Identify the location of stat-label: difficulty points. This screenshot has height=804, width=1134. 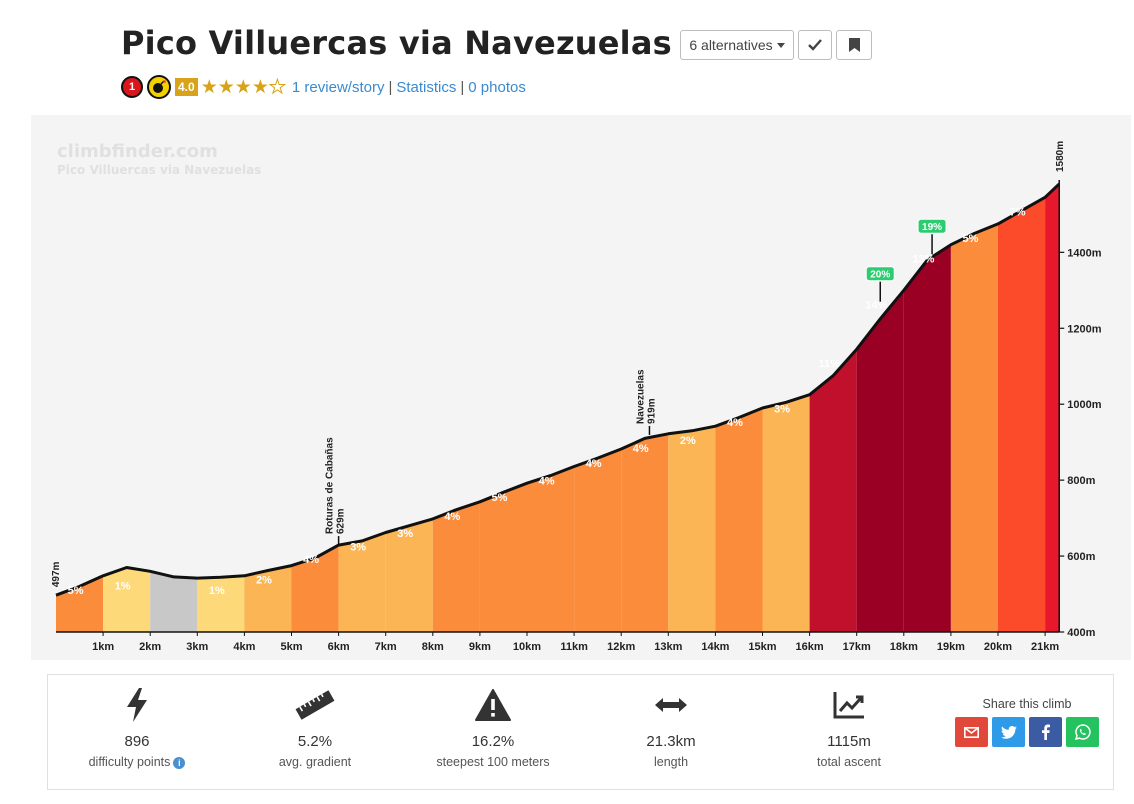
(129, 762).